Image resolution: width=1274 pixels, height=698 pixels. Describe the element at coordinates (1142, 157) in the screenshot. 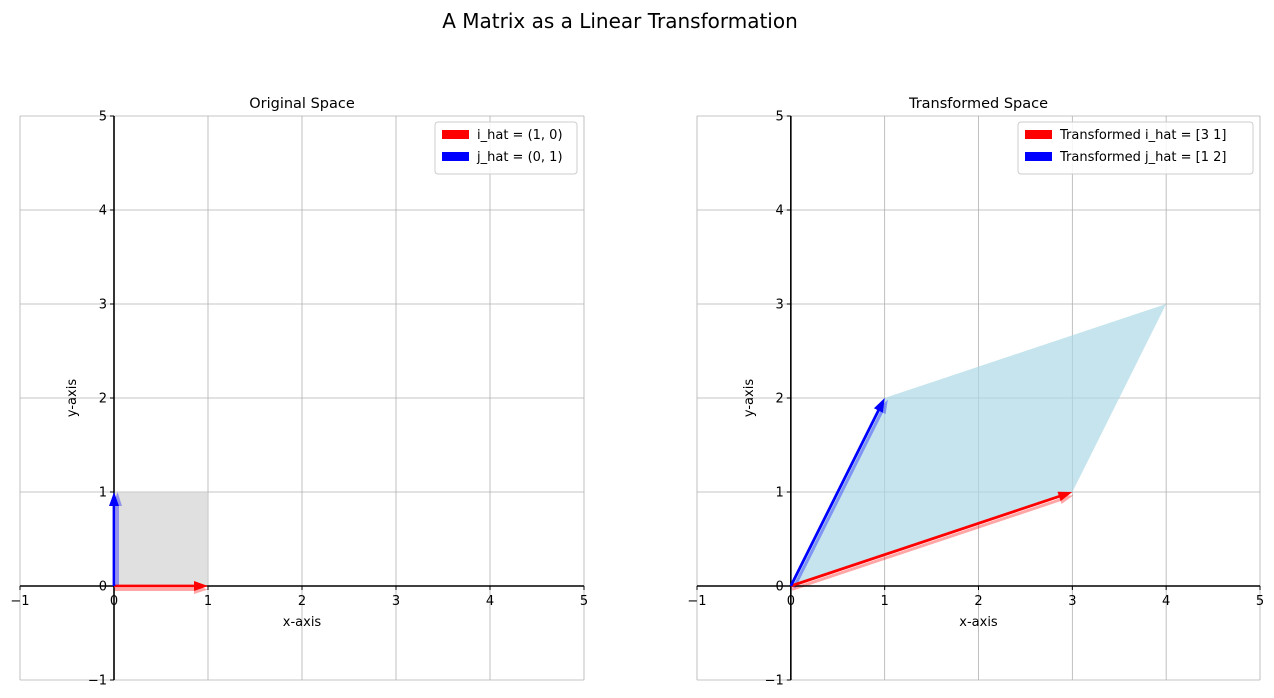

I see `legend-entry: Transformed j_hat = [1 2]` at that location.